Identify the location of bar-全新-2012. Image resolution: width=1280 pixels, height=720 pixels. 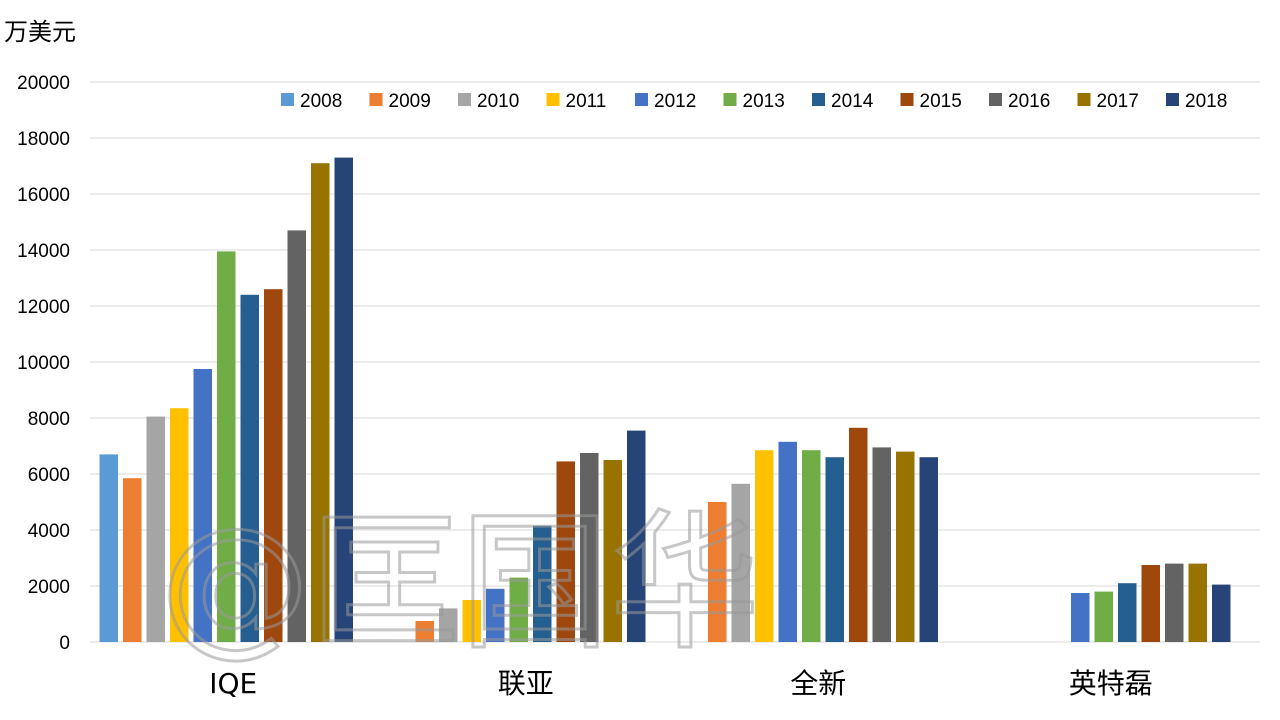
(787, 541).